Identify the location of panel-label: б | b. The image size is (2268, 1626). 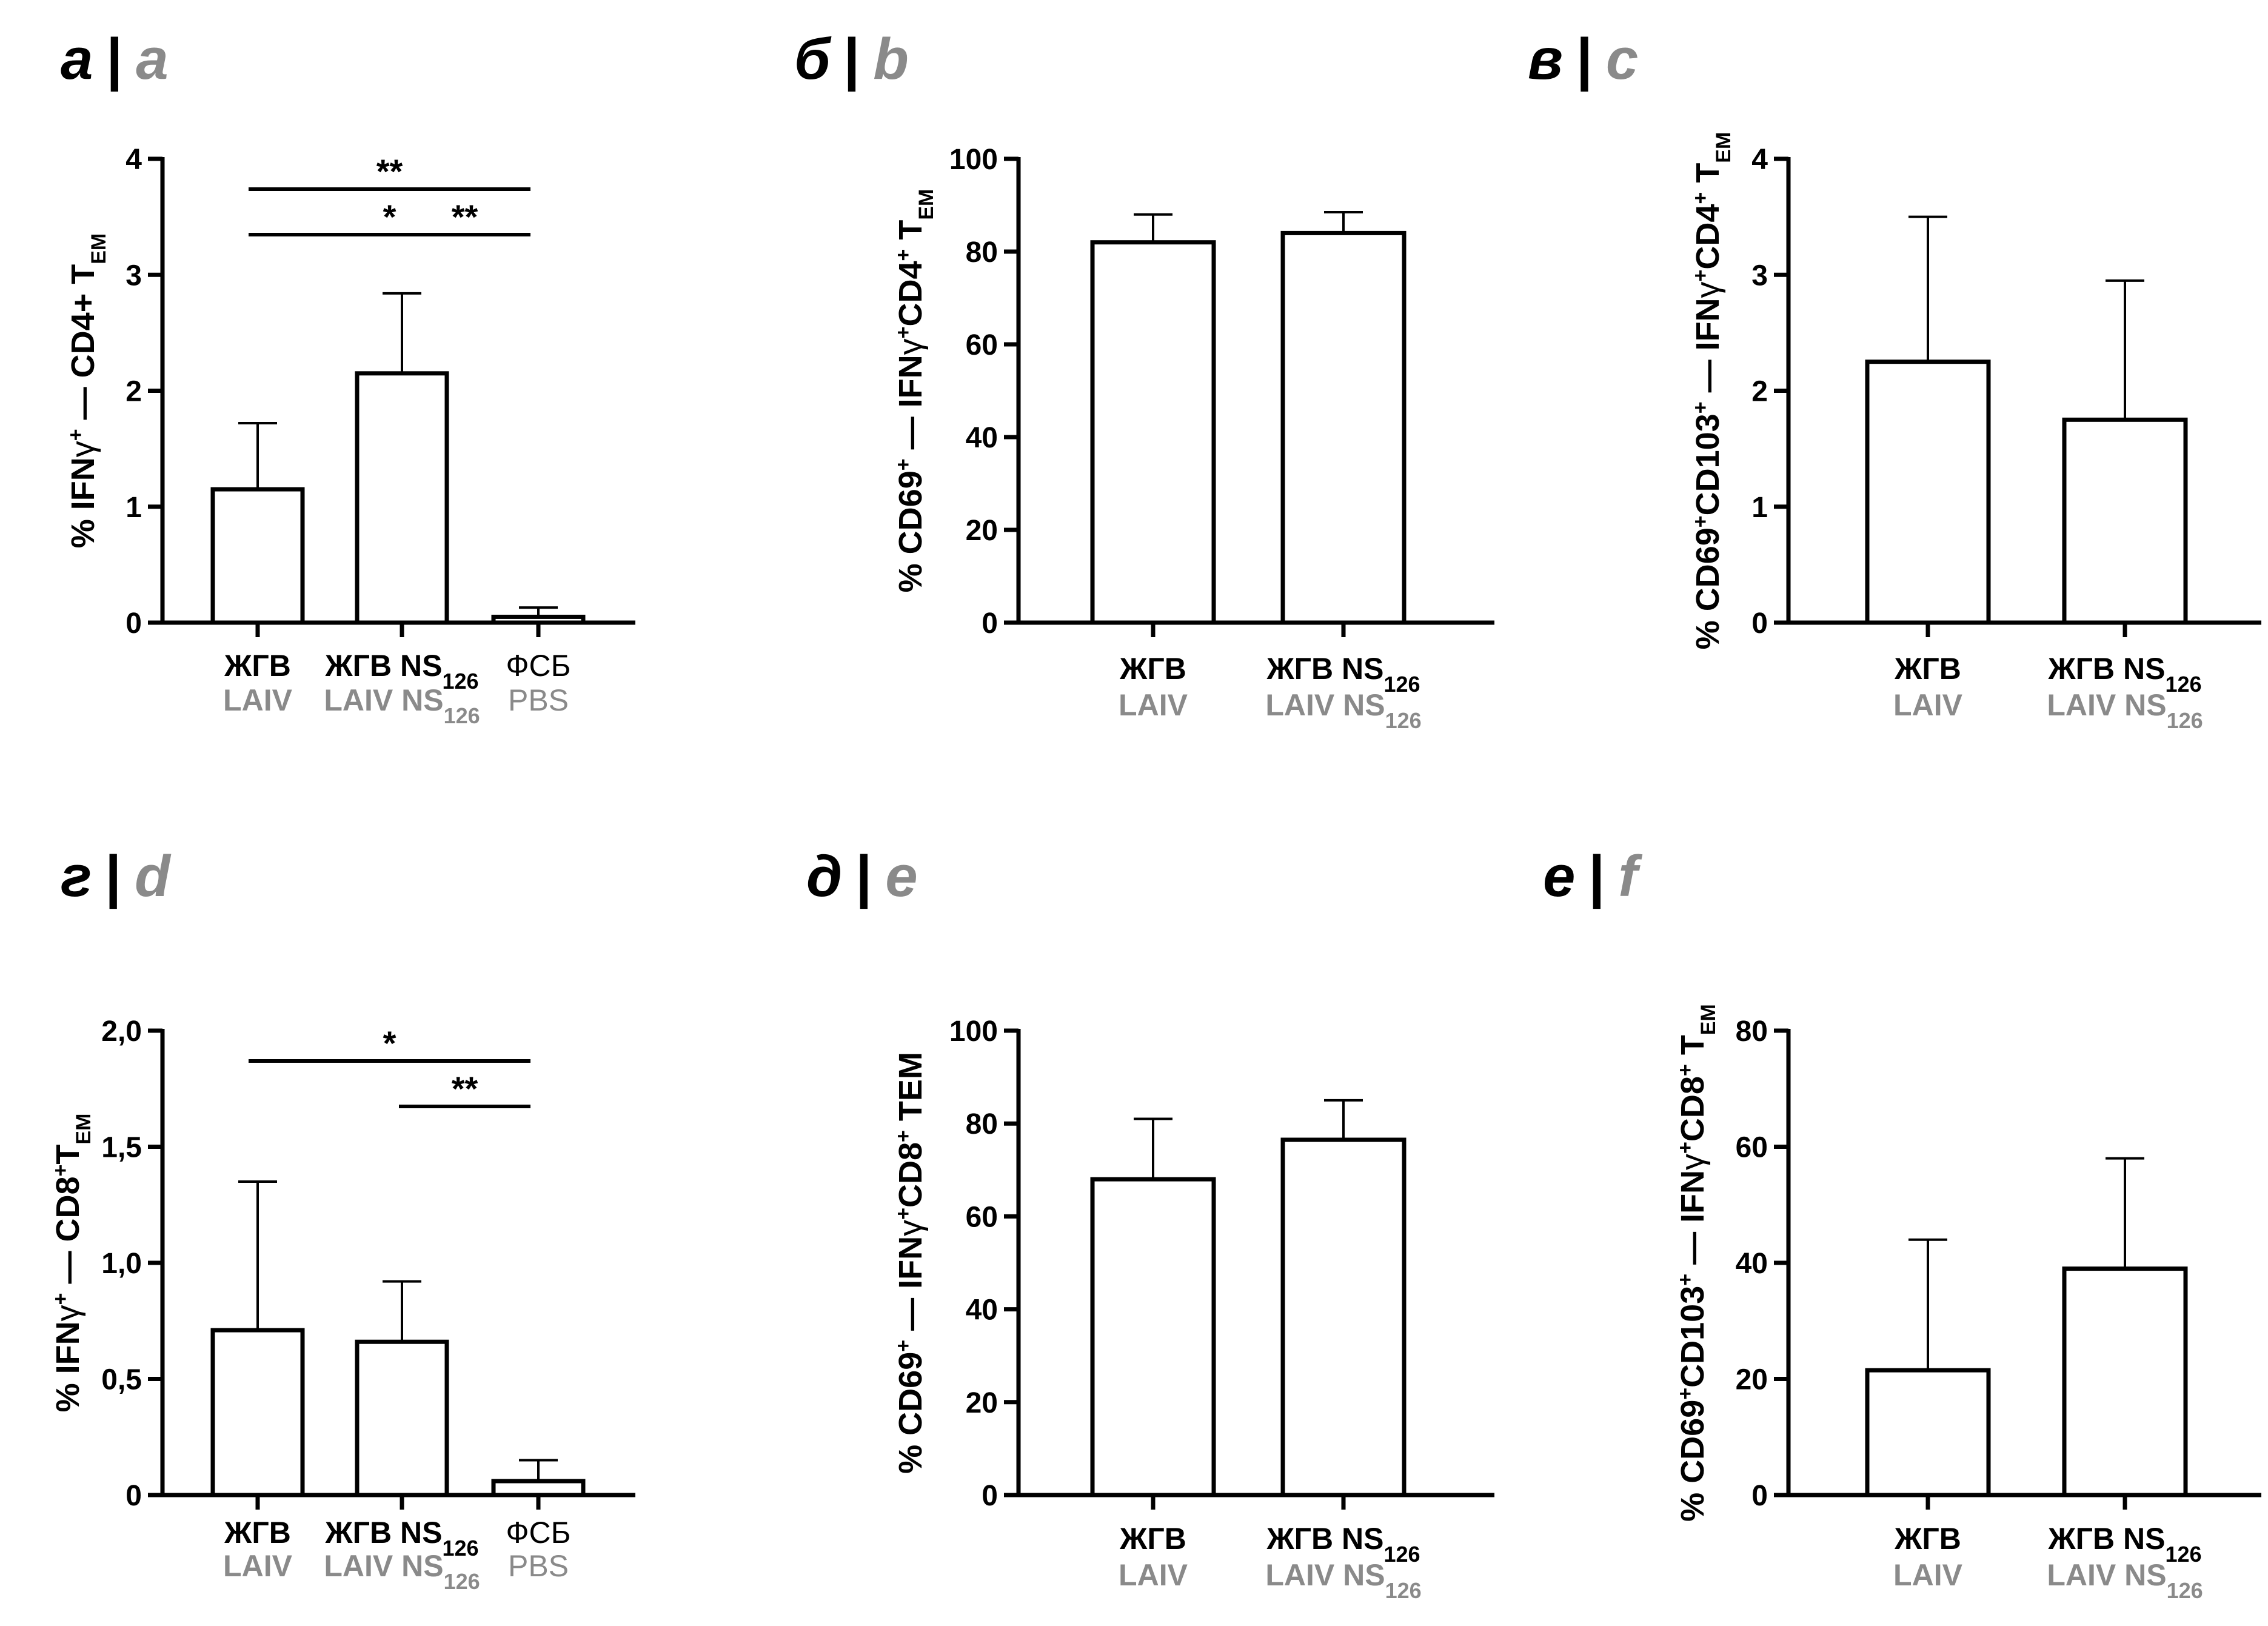
(852, 60).